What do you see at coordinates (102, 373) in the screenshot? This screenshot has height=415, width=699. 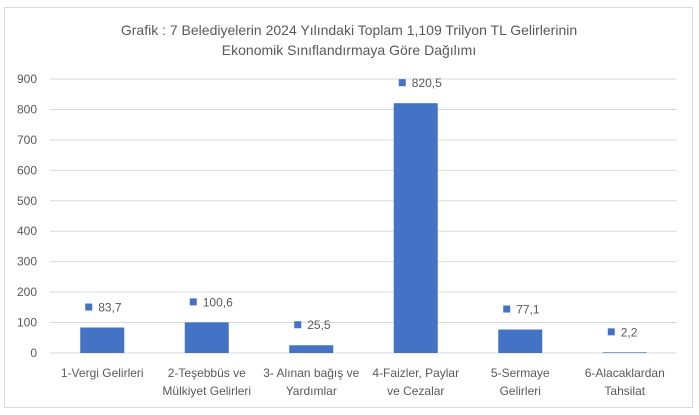 I see `x-tick-label: 1-Vergi Gelirleri` at bounding box center [102, 373].